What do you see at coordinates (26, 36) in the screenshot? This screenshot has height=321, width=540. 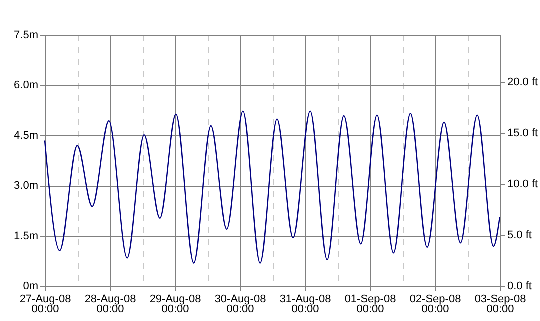 I see `y-tick-label: 7.5m` at bounding box center [26, 36].